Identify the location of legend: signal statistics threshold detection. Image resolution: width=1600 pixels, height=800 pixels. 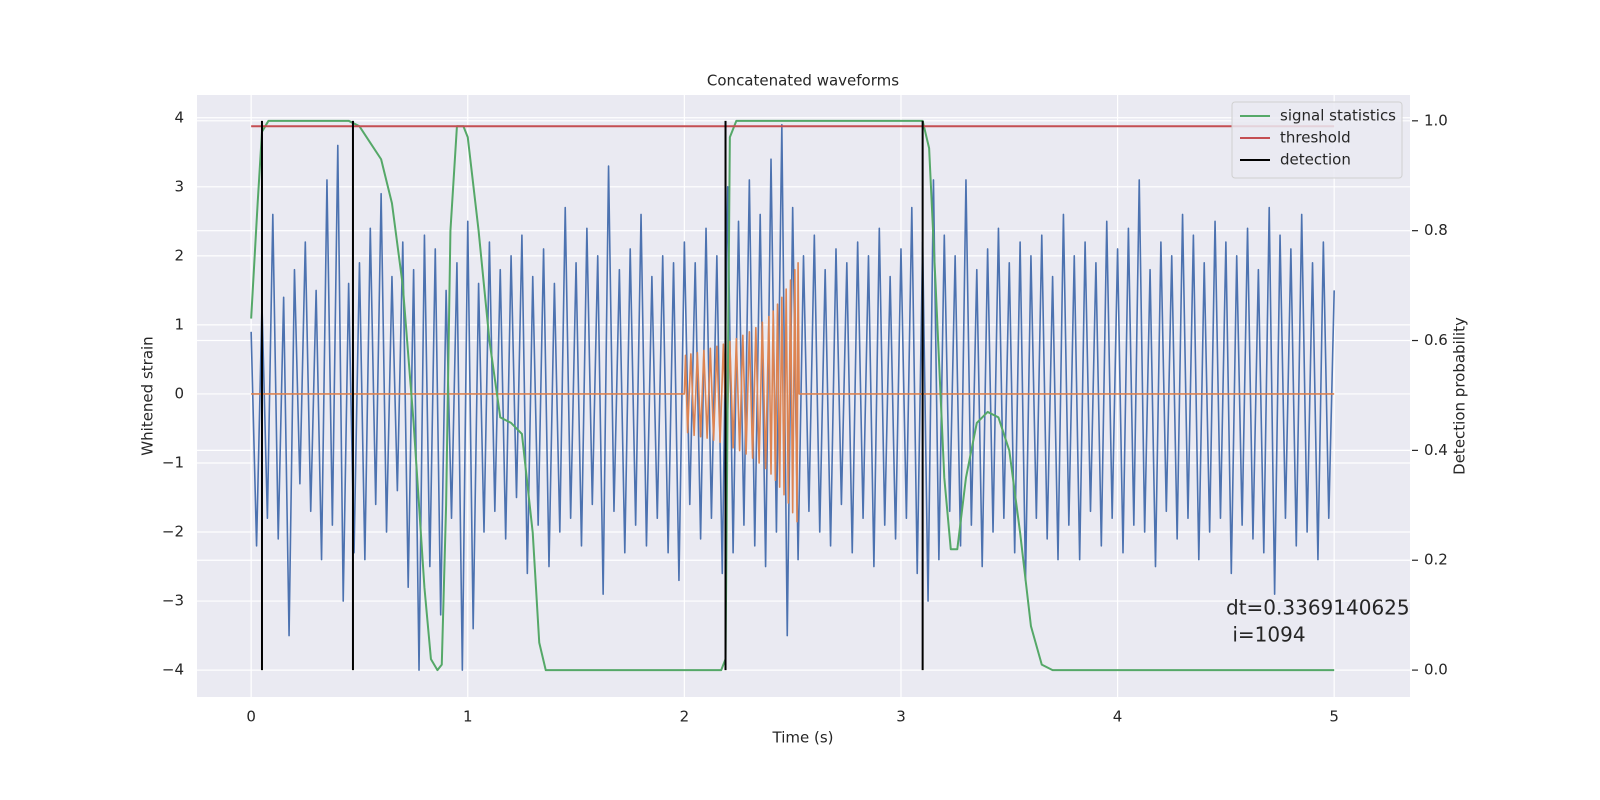
(1317, 140).